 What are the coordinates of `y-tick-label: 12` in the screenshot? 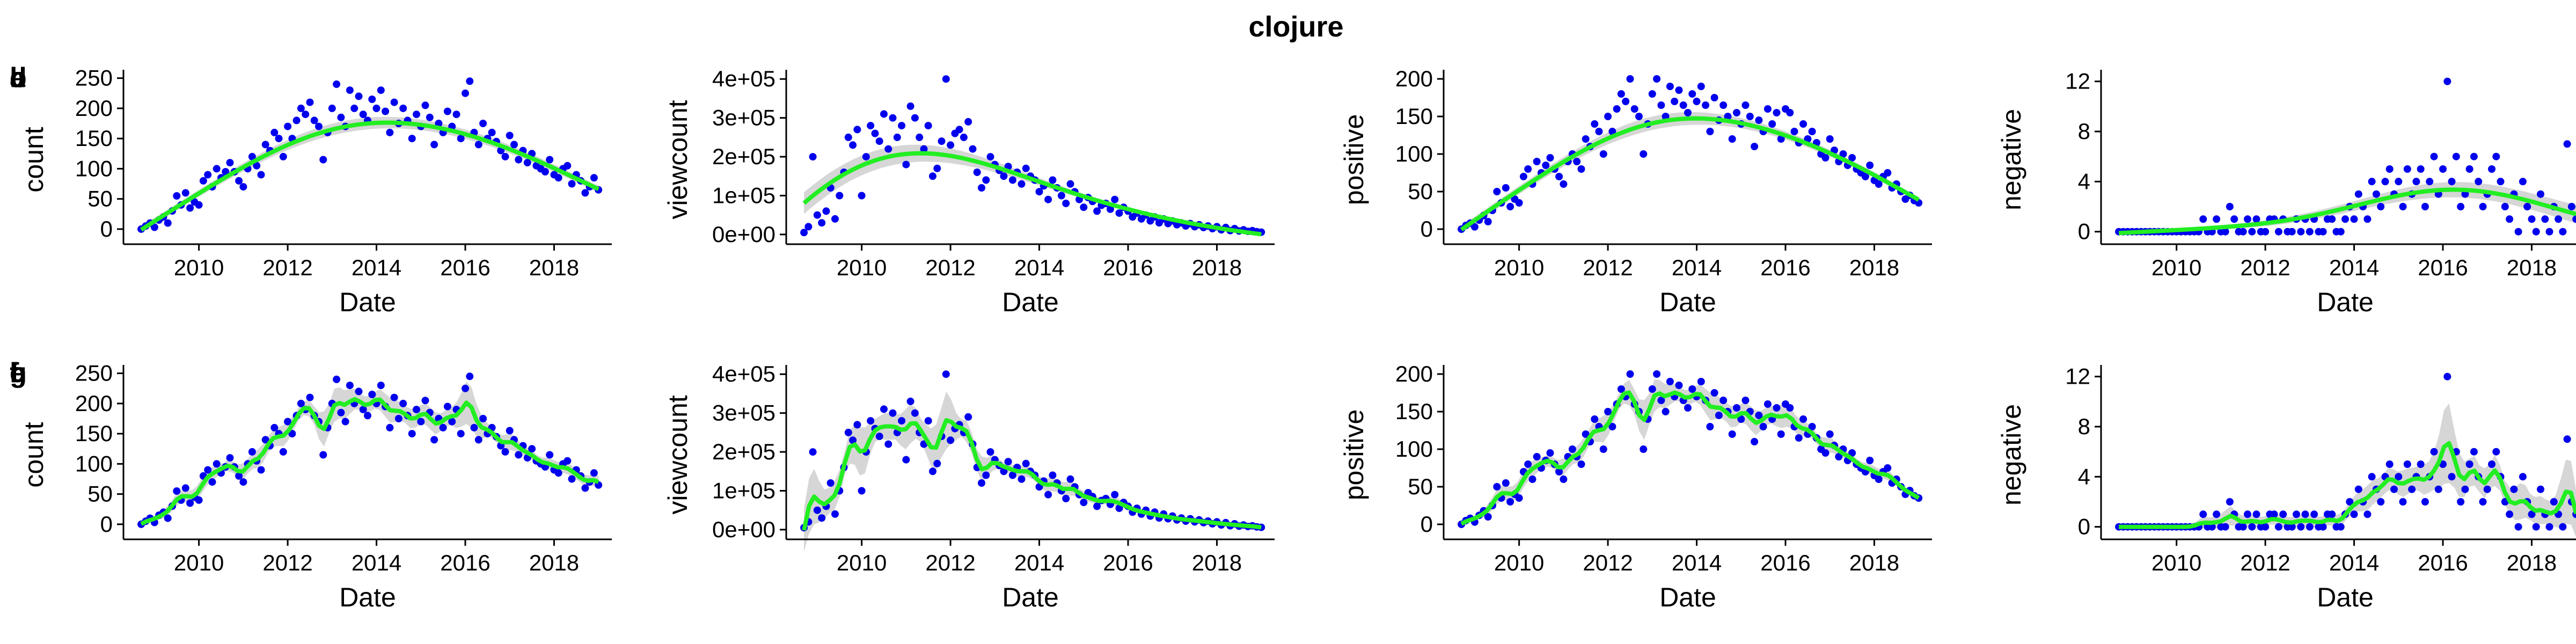 It's located at (2077, 376).